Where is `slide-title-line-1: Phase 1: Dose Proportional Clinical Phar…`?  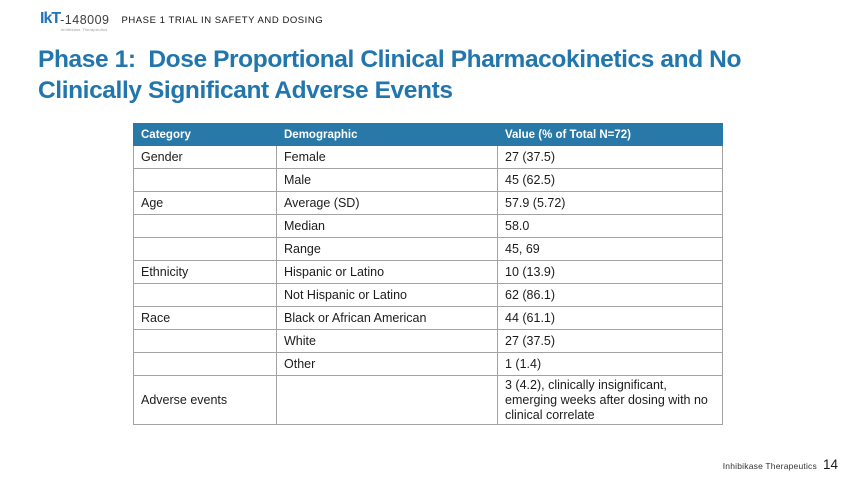 slide-title-line-1: Phase 1: Dose Proportional Clinical Phar… is located at coordinates (390, 59).